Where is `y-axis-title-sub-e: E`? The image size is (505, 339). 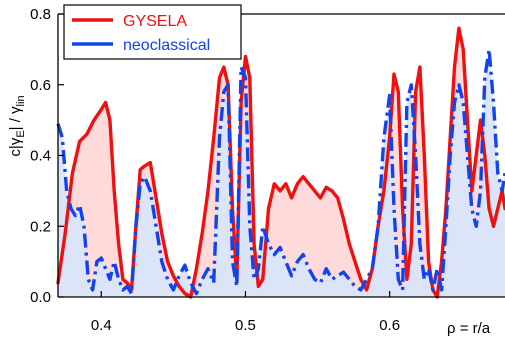
y-axis-title-sub-e: E is located at coordinates (21, 133).